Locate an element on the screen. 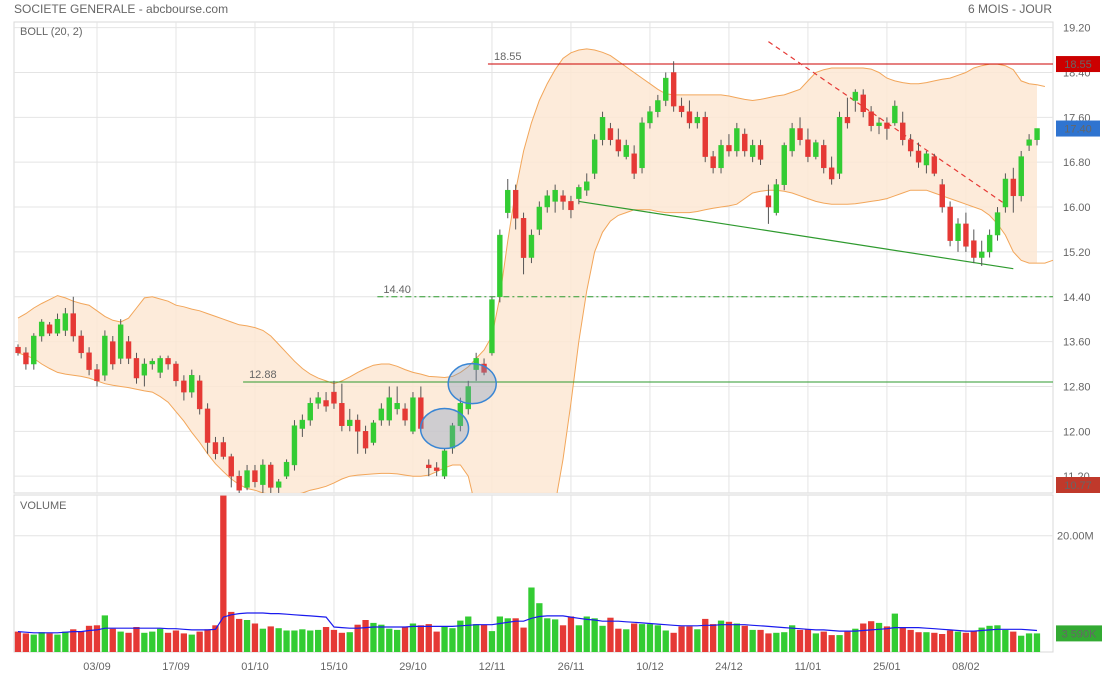 This screenshot has height=677, width=1102. volume-tick-label: 20.00M is located at coordinates (1075, 537).